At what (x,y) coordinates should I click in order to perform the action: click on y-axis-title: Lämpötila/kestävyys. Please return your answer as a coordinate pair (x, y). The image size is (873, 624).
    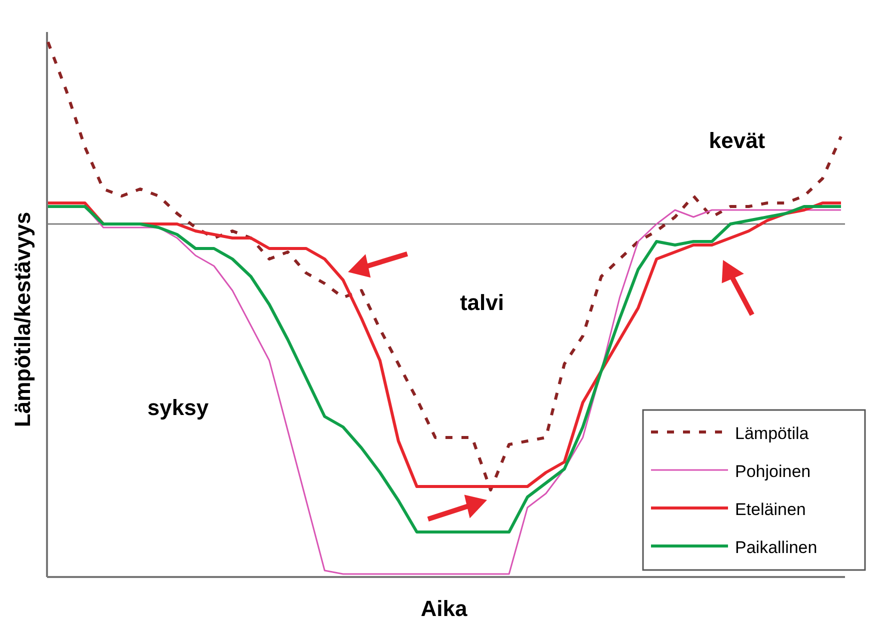
    Looking at the image, I should click on (22, 320).